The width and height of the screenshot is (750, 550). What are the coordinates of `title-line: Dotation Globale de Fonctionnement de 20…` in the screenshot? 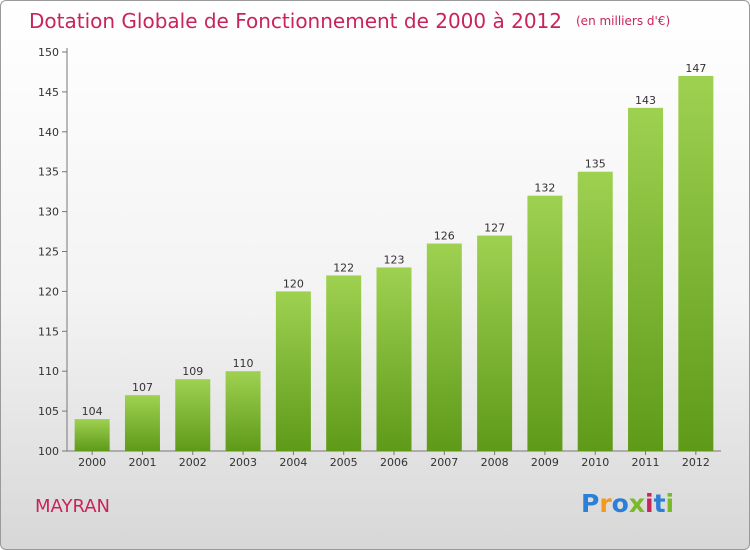 It's located at (349, 21).